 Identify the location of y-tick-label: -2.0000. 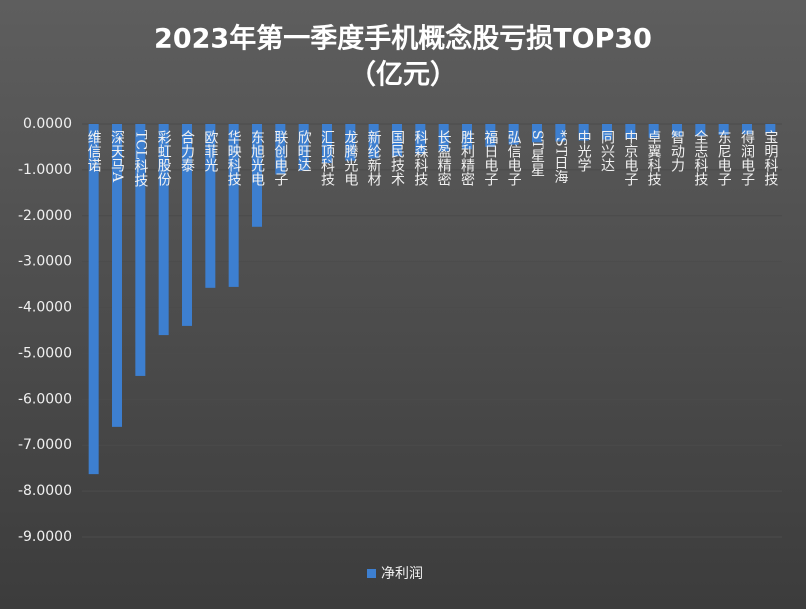
(45, 216).